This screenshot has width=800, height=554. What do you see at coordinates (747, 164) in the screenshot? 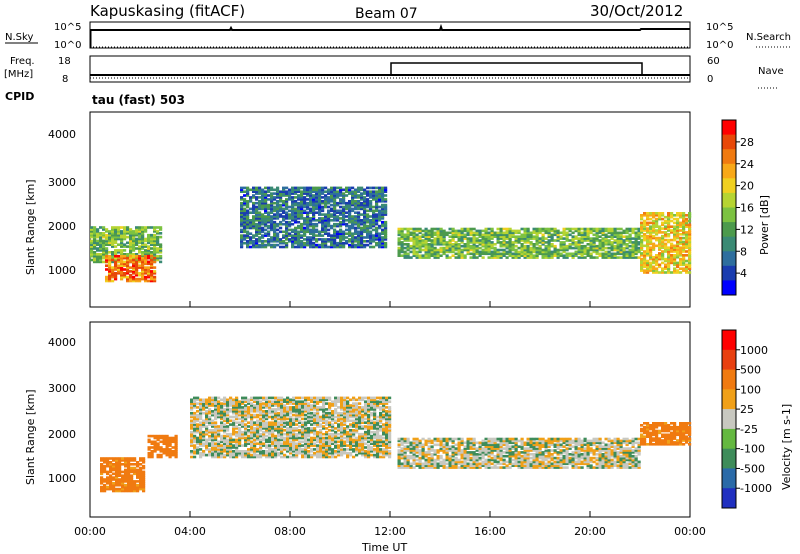
I see `colorbar-tick-label: 24` at bounding box center [747, 164].